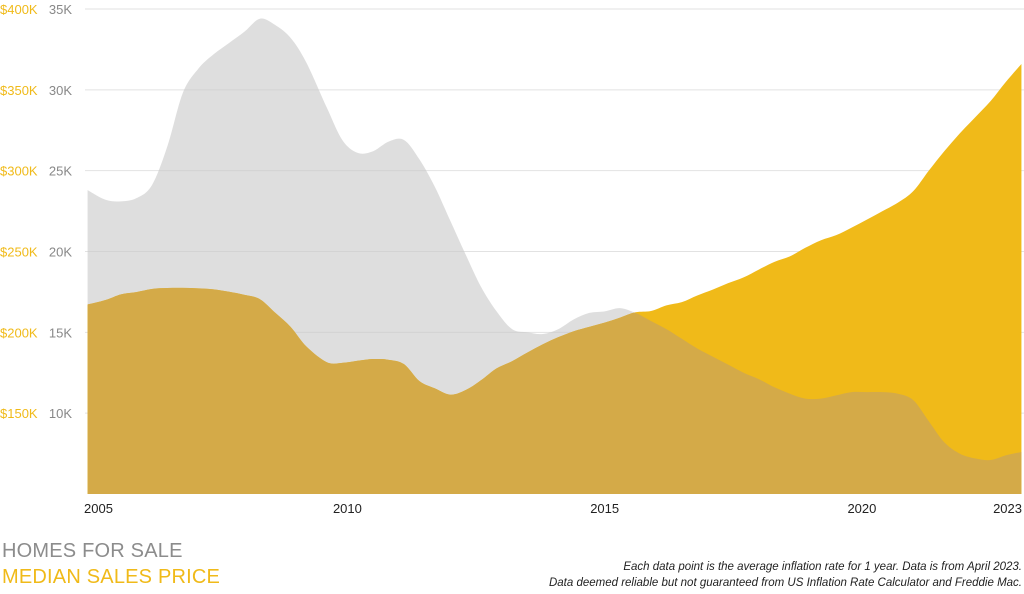 Image resolution: width=1024 pixels, height=594 pixels. Describe the element at coordinates (60, 413) in the screenshot. I see `right-tick-label: 10K` at that location.